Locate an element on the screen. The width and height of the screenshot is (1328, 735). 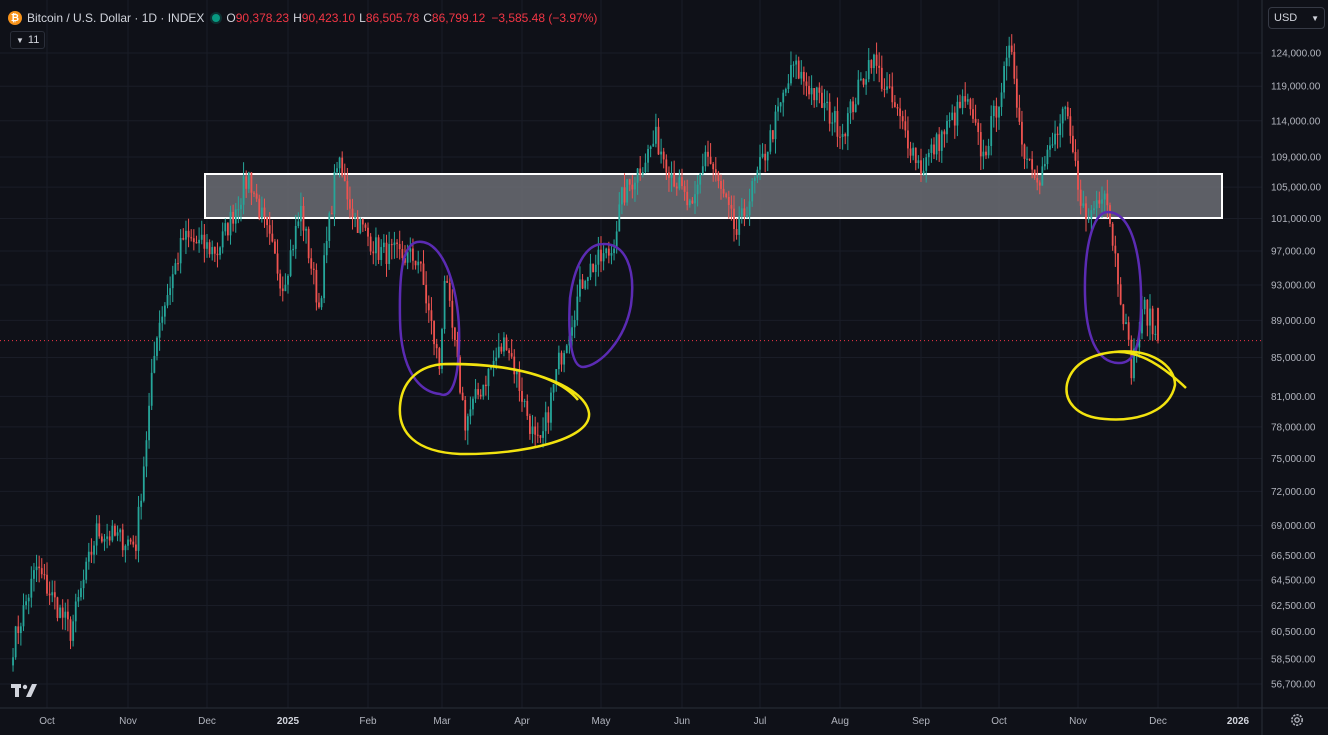
indicators-toggle-button: ▼ 11 is located at coordinates (28, 40).